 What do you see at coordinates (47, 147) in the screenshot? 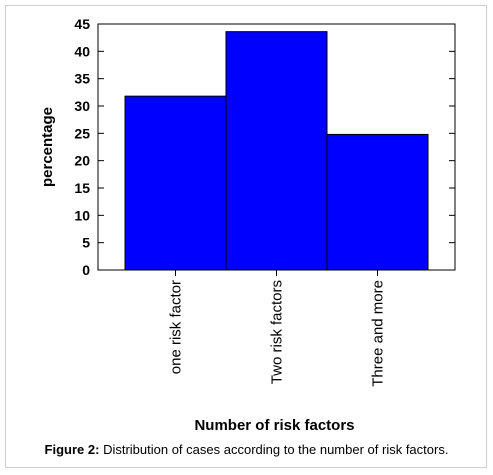
I see `y-axis-label: percentage` at bounding box center [47, 147].